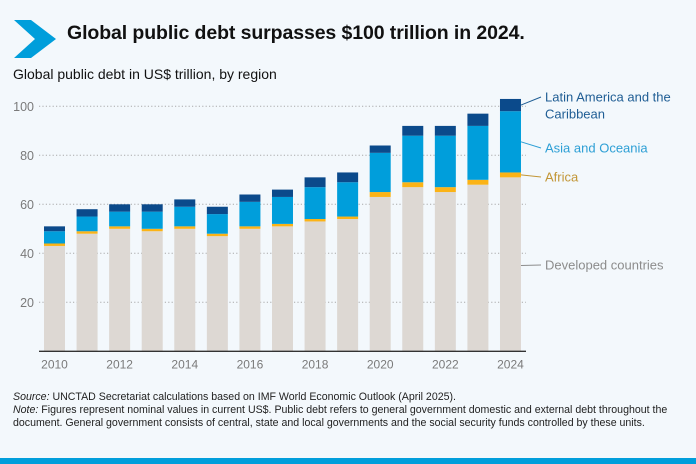 This screenshot has width=696, height=464. Describe the element at coordinates (27, 205) in the screenshot. I see `y-tick-label: 60` at that location.